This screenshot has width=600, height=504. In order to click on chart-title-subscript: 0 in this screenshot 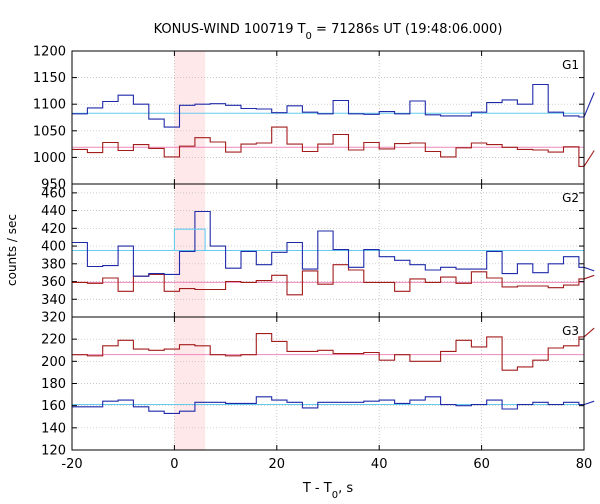, I will do `click(309, 36)`.